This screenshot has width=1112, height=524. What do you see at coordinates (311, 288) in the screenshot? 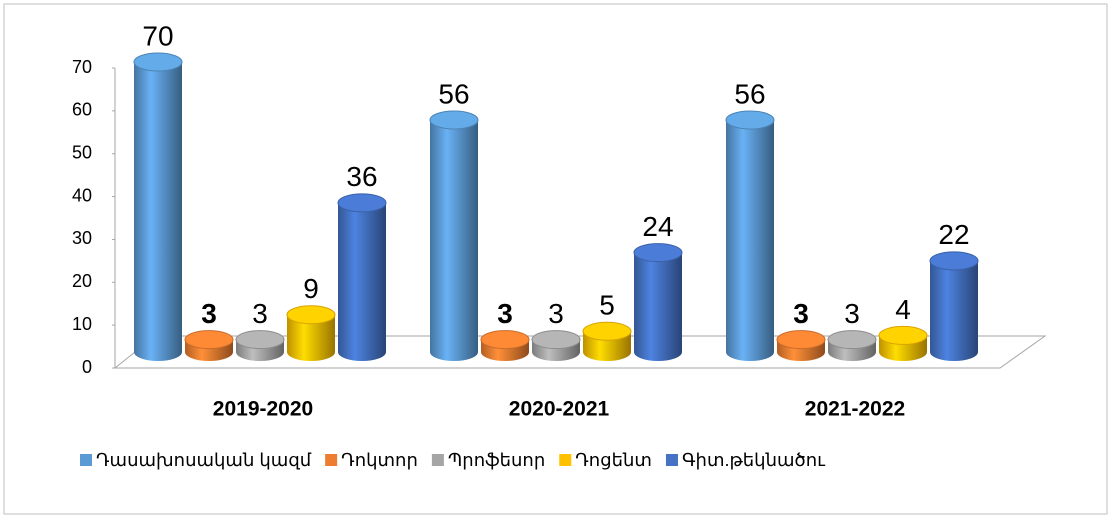
I see `data-label: 9` at bounding box center [311, 288].